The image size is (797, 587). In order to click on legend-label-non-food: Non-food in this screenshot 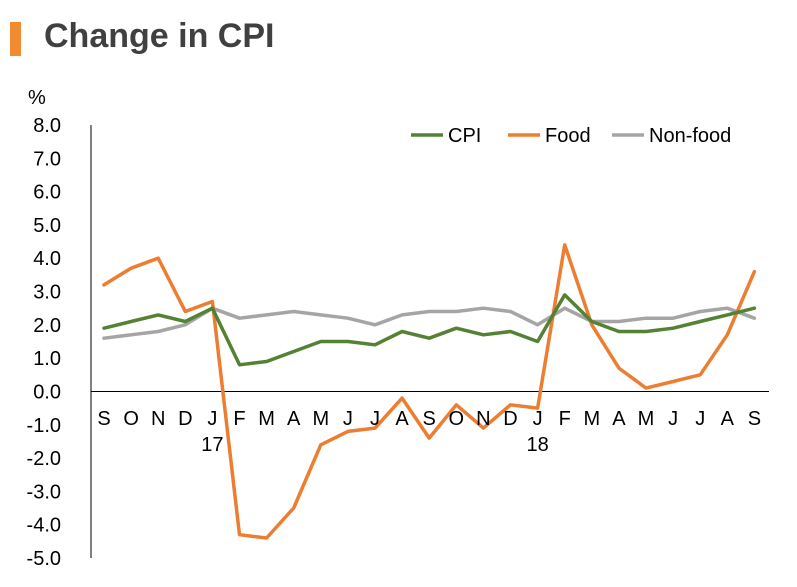, I will do `click(690, 136)`.